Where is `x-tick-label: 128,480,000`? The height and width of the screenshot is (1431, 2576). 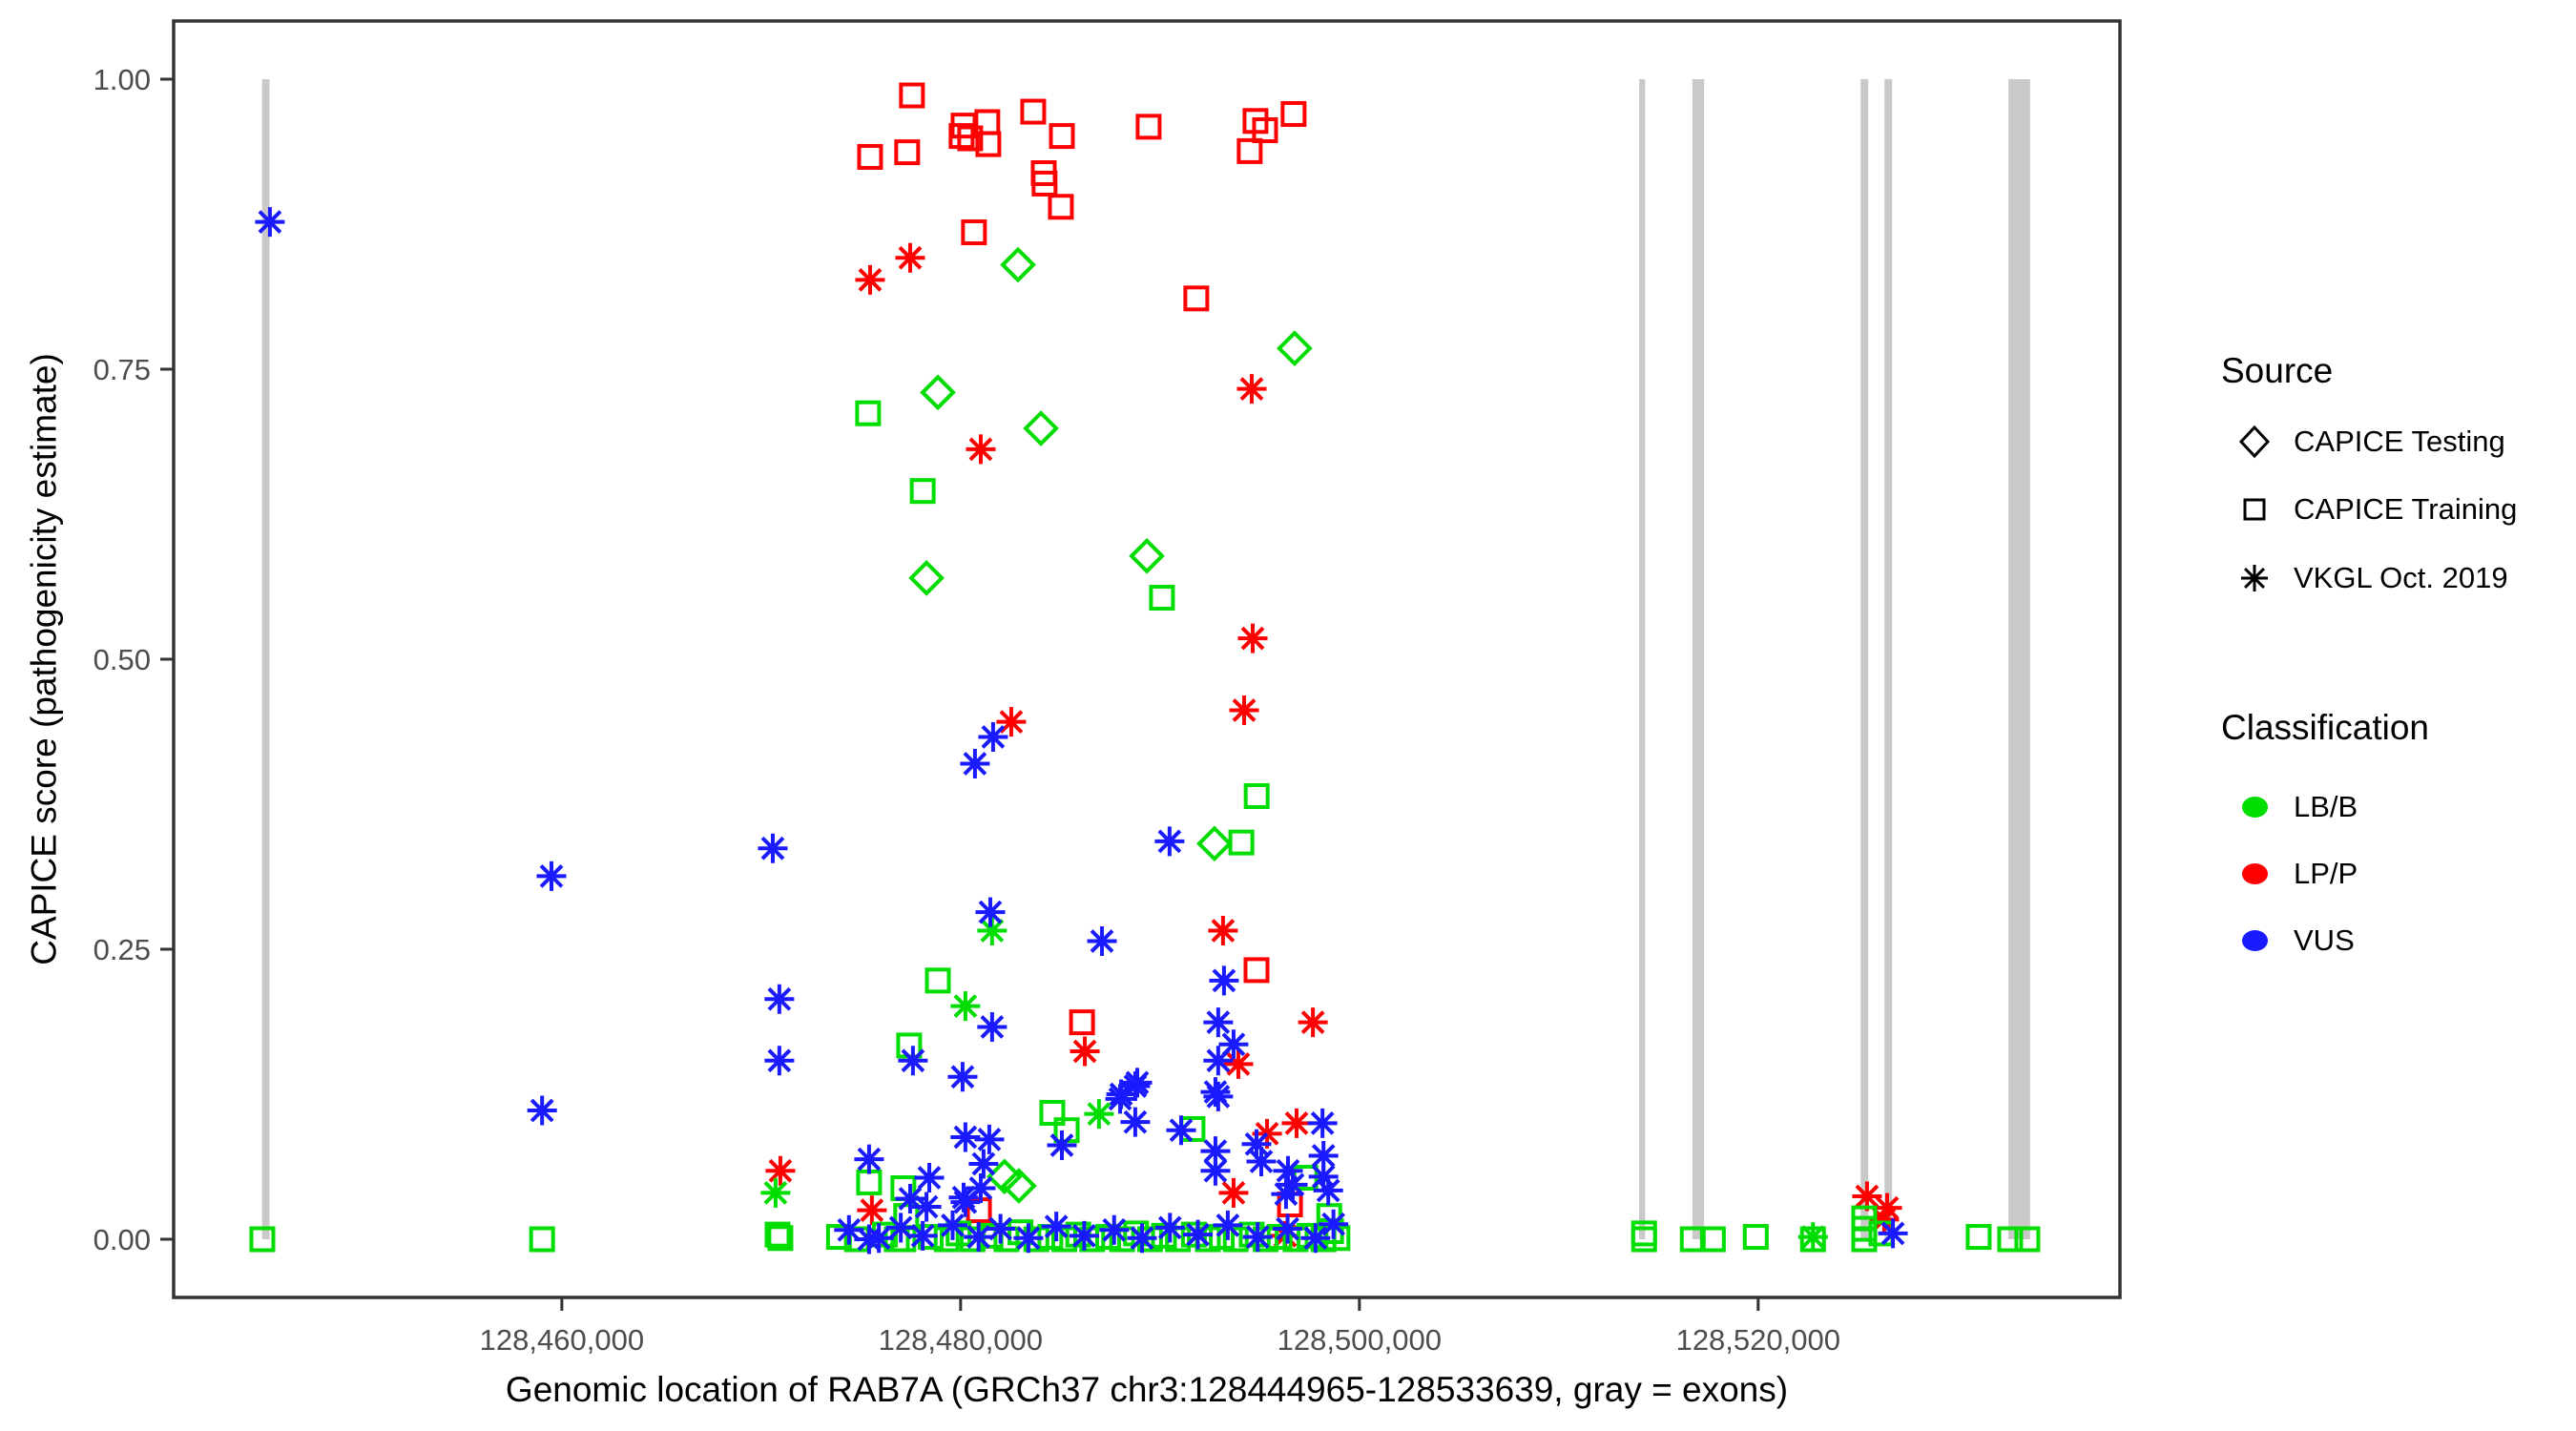 x-tick-label: 128,480,000 is located at coordinates (961, 1340).